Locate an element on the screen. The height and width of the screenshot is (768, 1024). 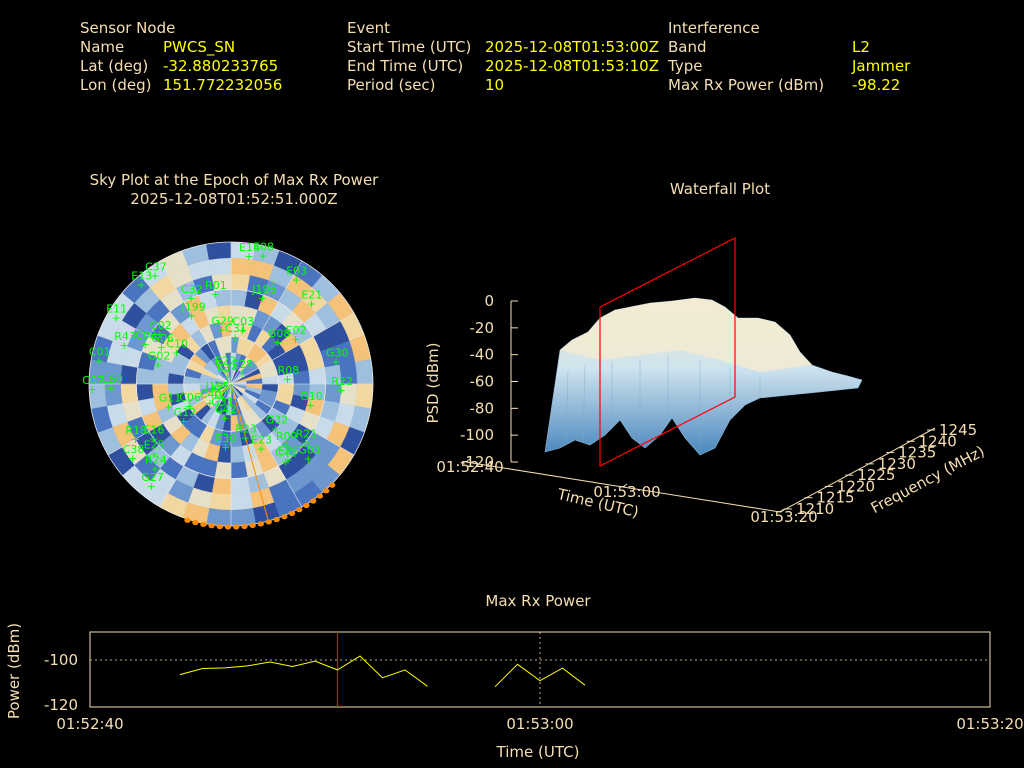
satellite-G08: +G08 is located at coordinates (279, 338).